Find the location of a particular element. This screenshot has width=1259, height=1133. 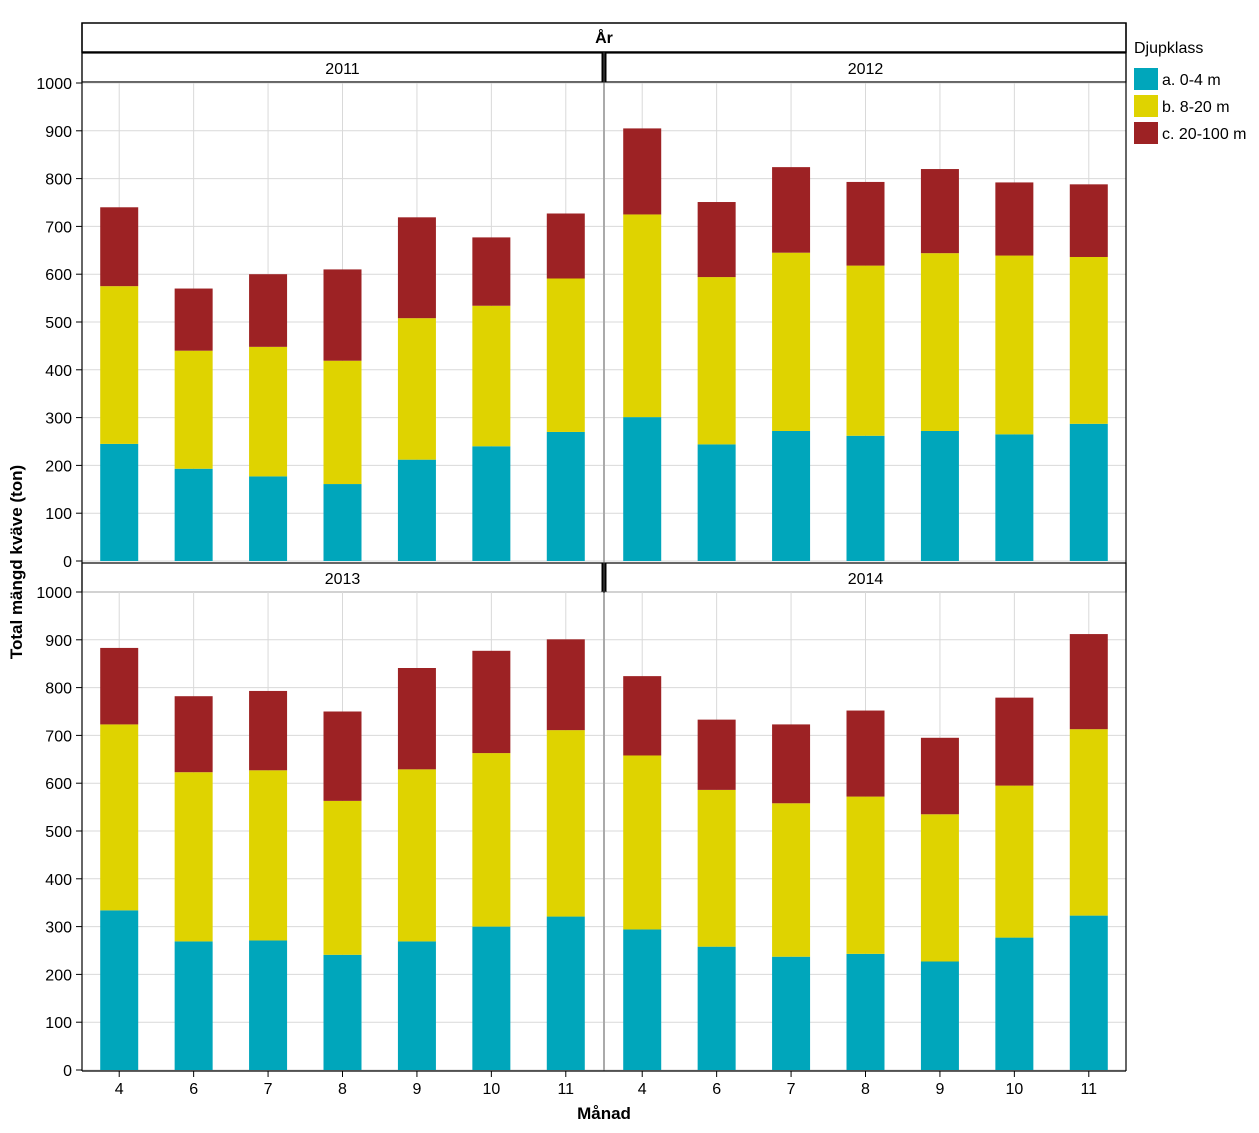

y-tick-label-row0: 500 is located at coordinates (58, 323).